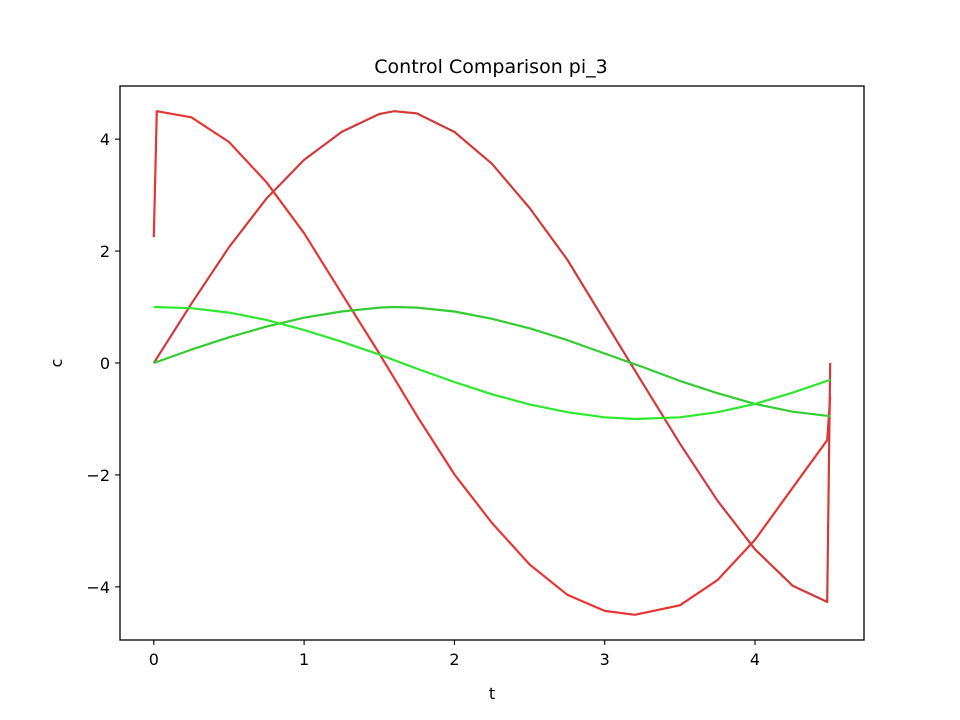 Image resolution: width=960 pixels, height=720 pixels. What do you see at coordinates (98, 475) in the screenshot?
I see `y-tick-label: −2` at bounding box center [98, 475].